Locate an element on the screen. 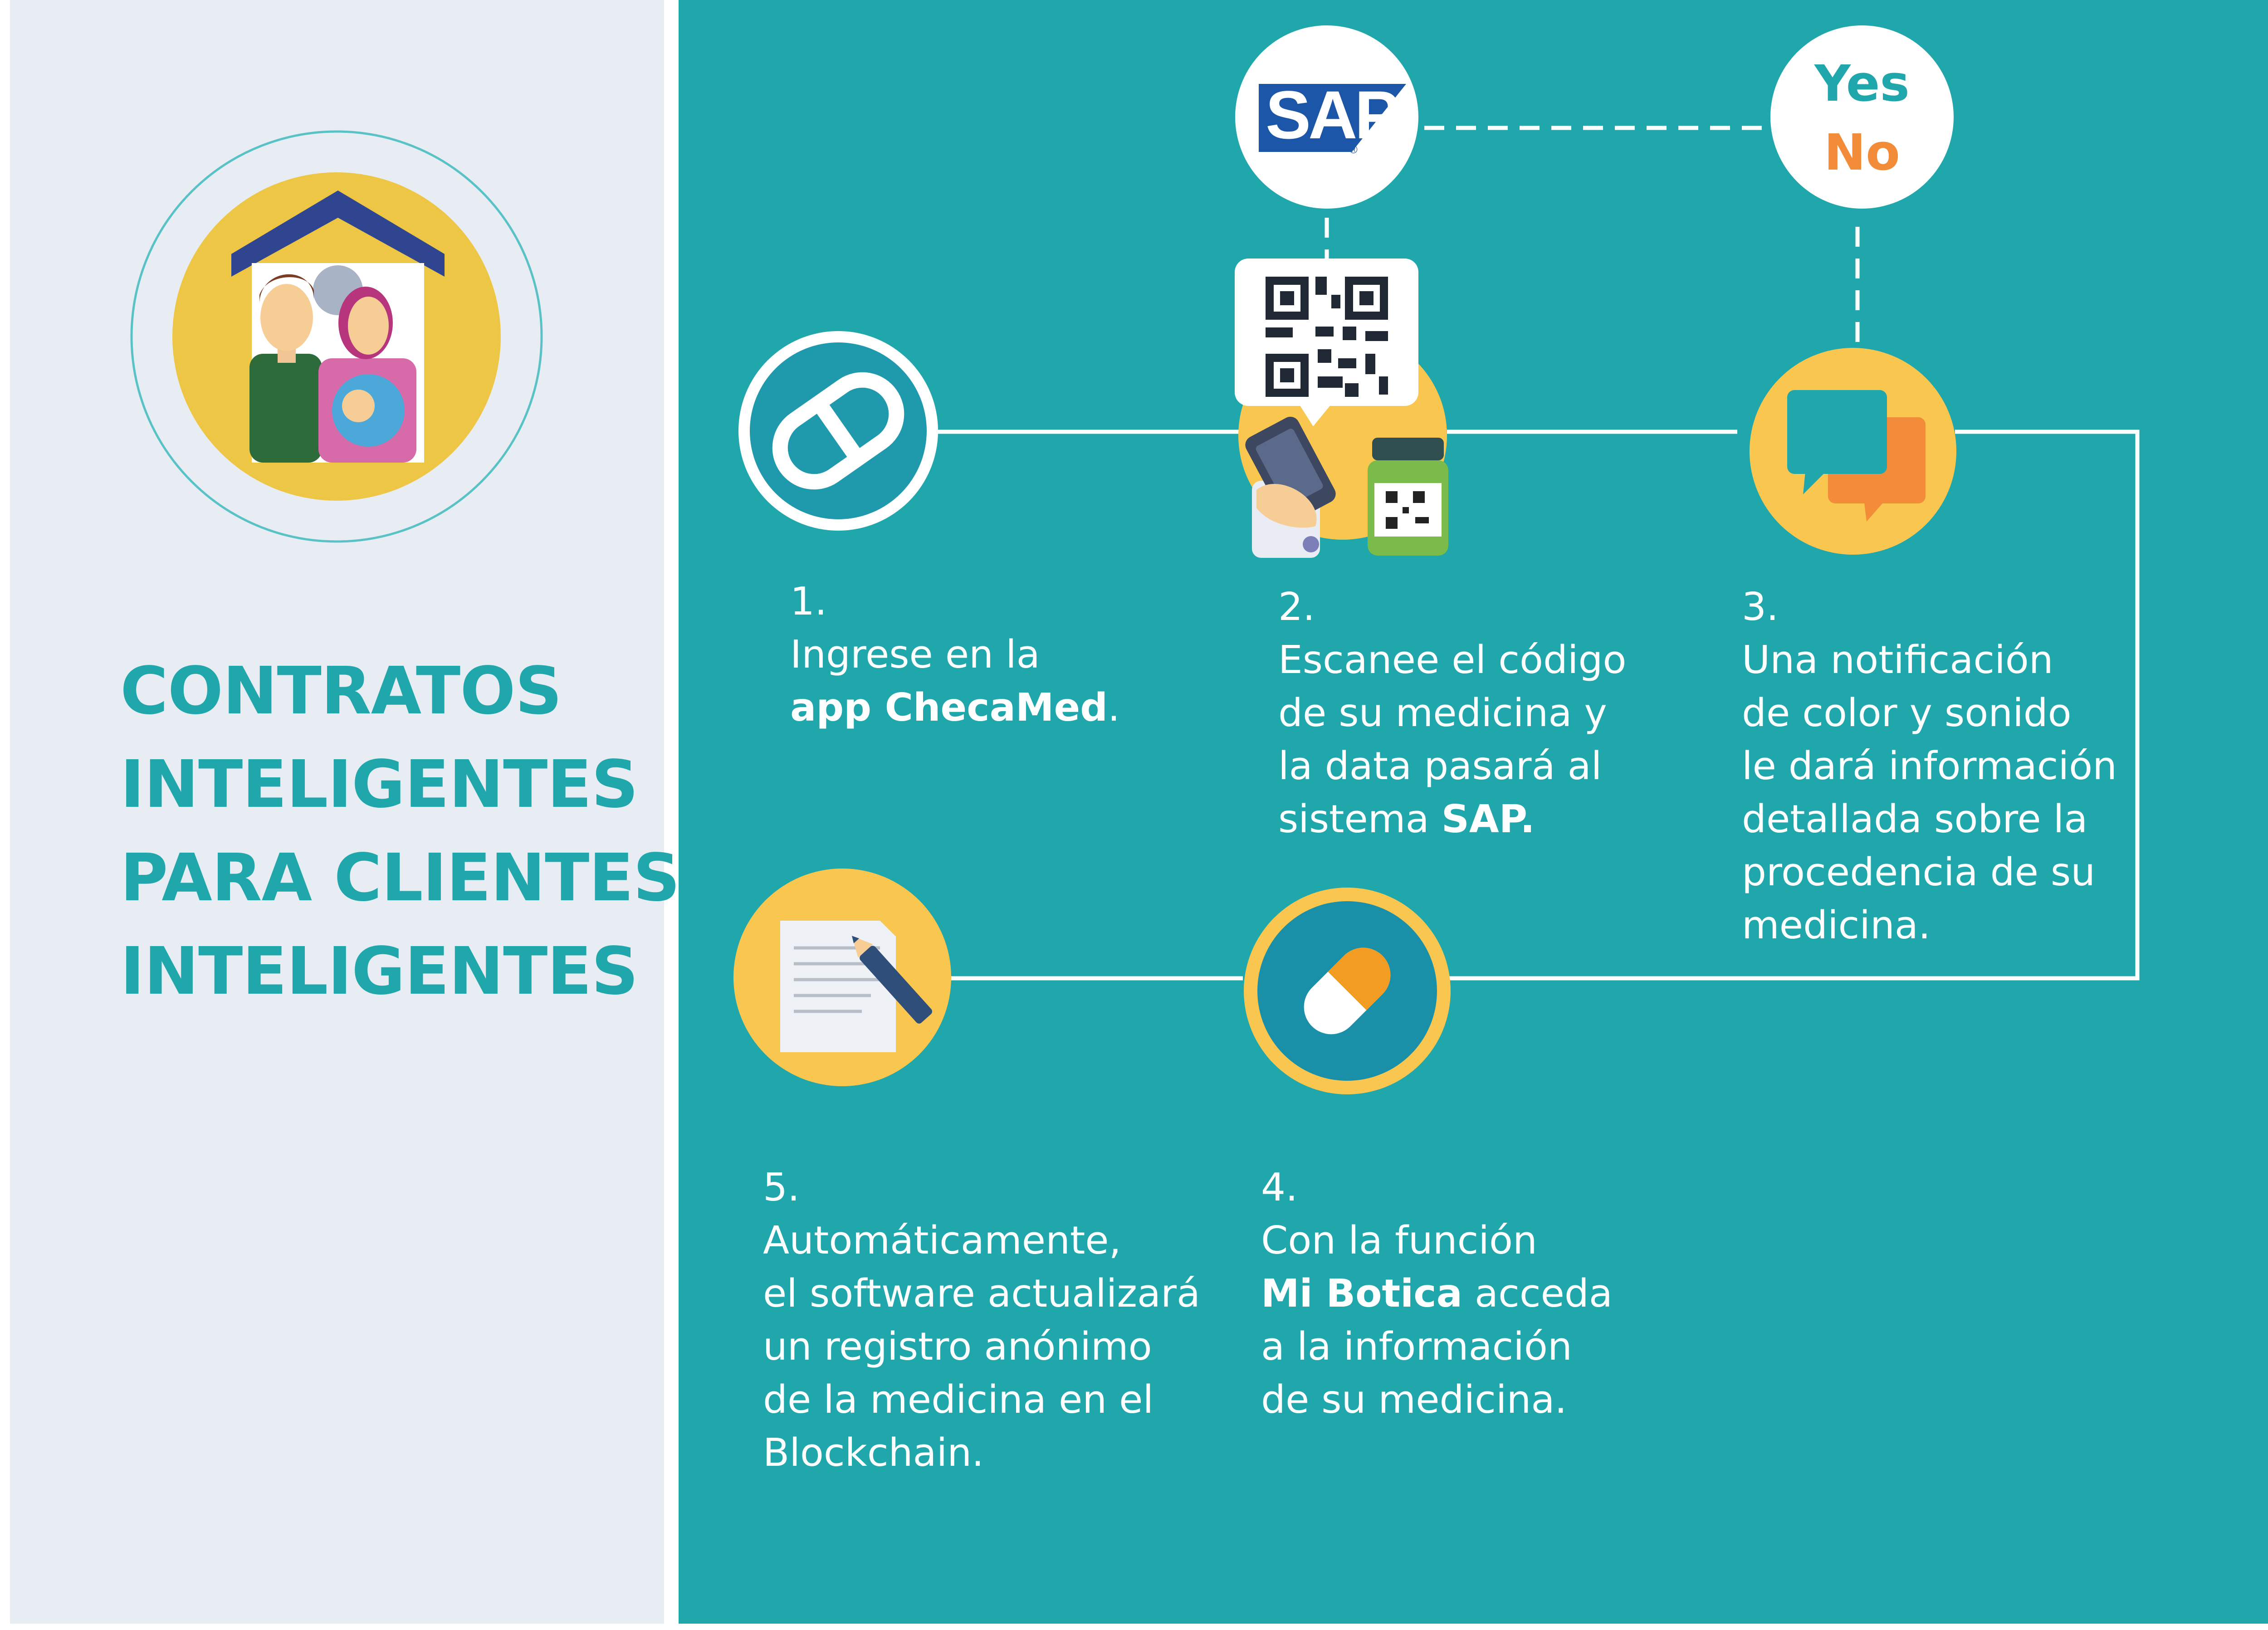 Image resolution: width=2268 pixels, height=1630 pixels. step-line: un registro anónimo is located at coordinates (957, 1347).